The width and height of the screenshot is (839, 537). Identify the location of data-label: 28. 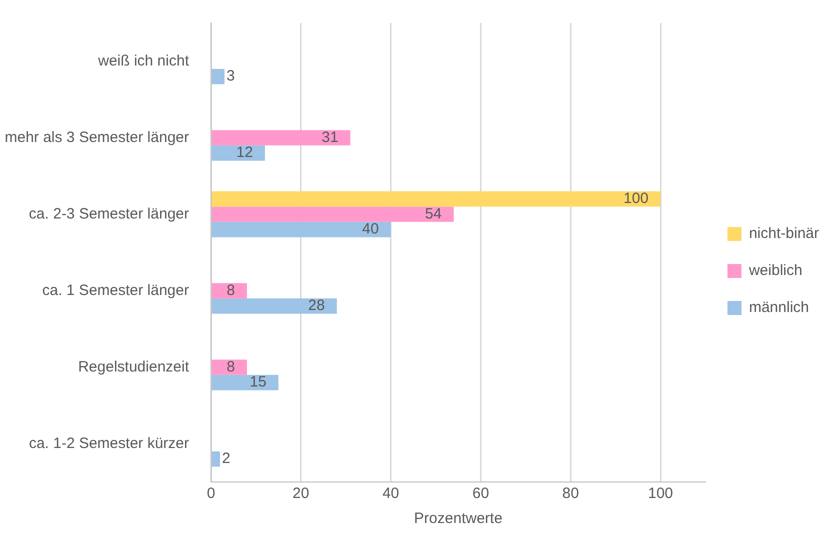
(316, 305).